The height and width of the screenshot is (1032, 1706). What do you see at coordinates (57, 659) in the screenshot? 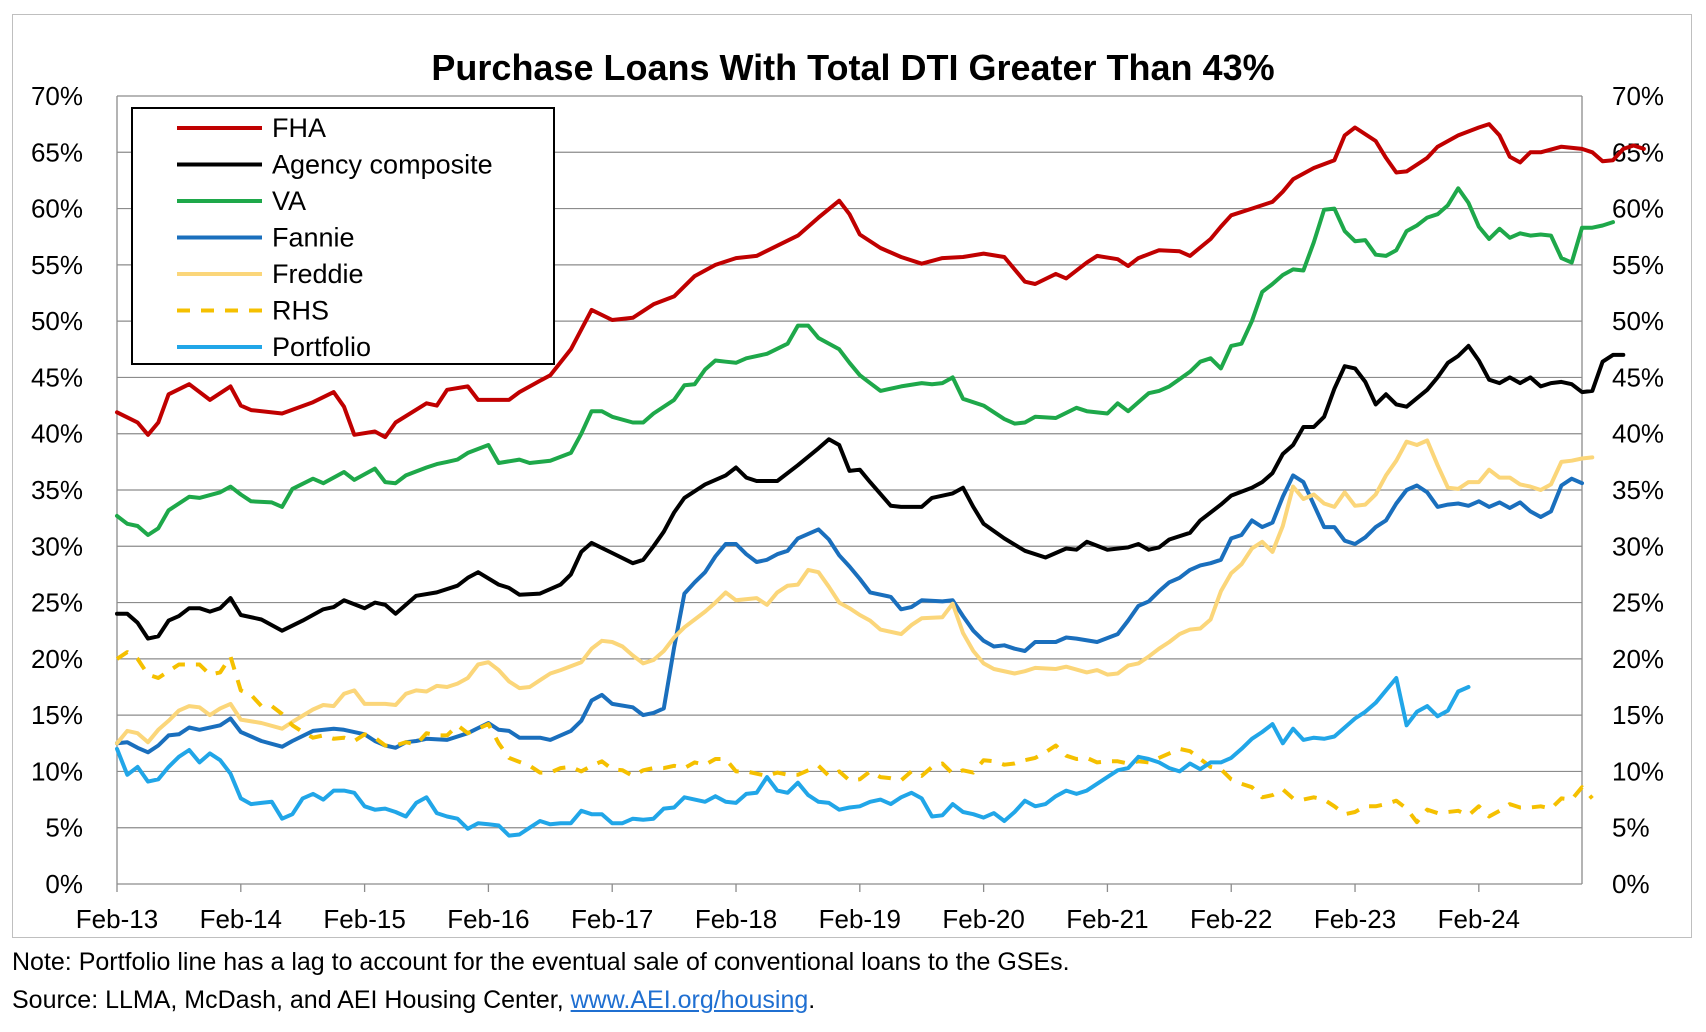
I see `y-tick-label-left: 20%` at bounding box center [57, 659].